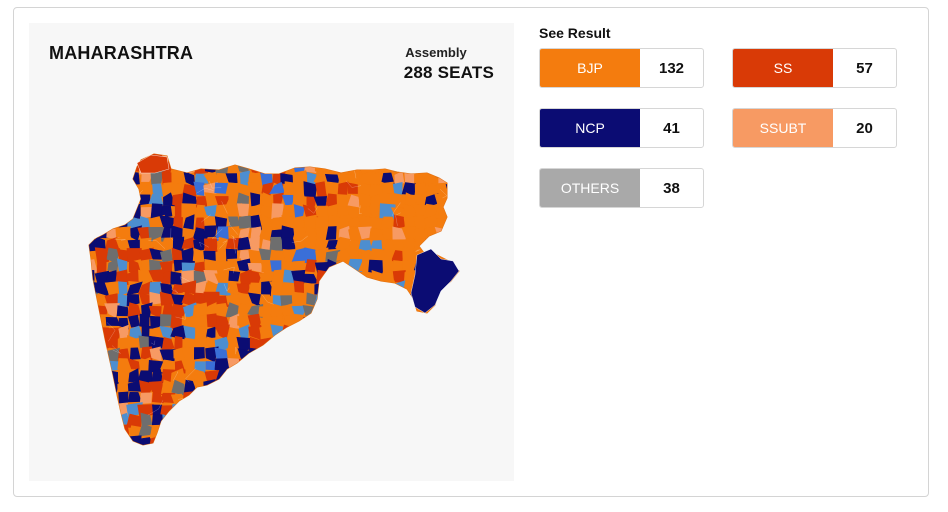  Describe the element at coordinates (621, 68) in the screenshot. I see `party-bjp: BJP 132` at that location.